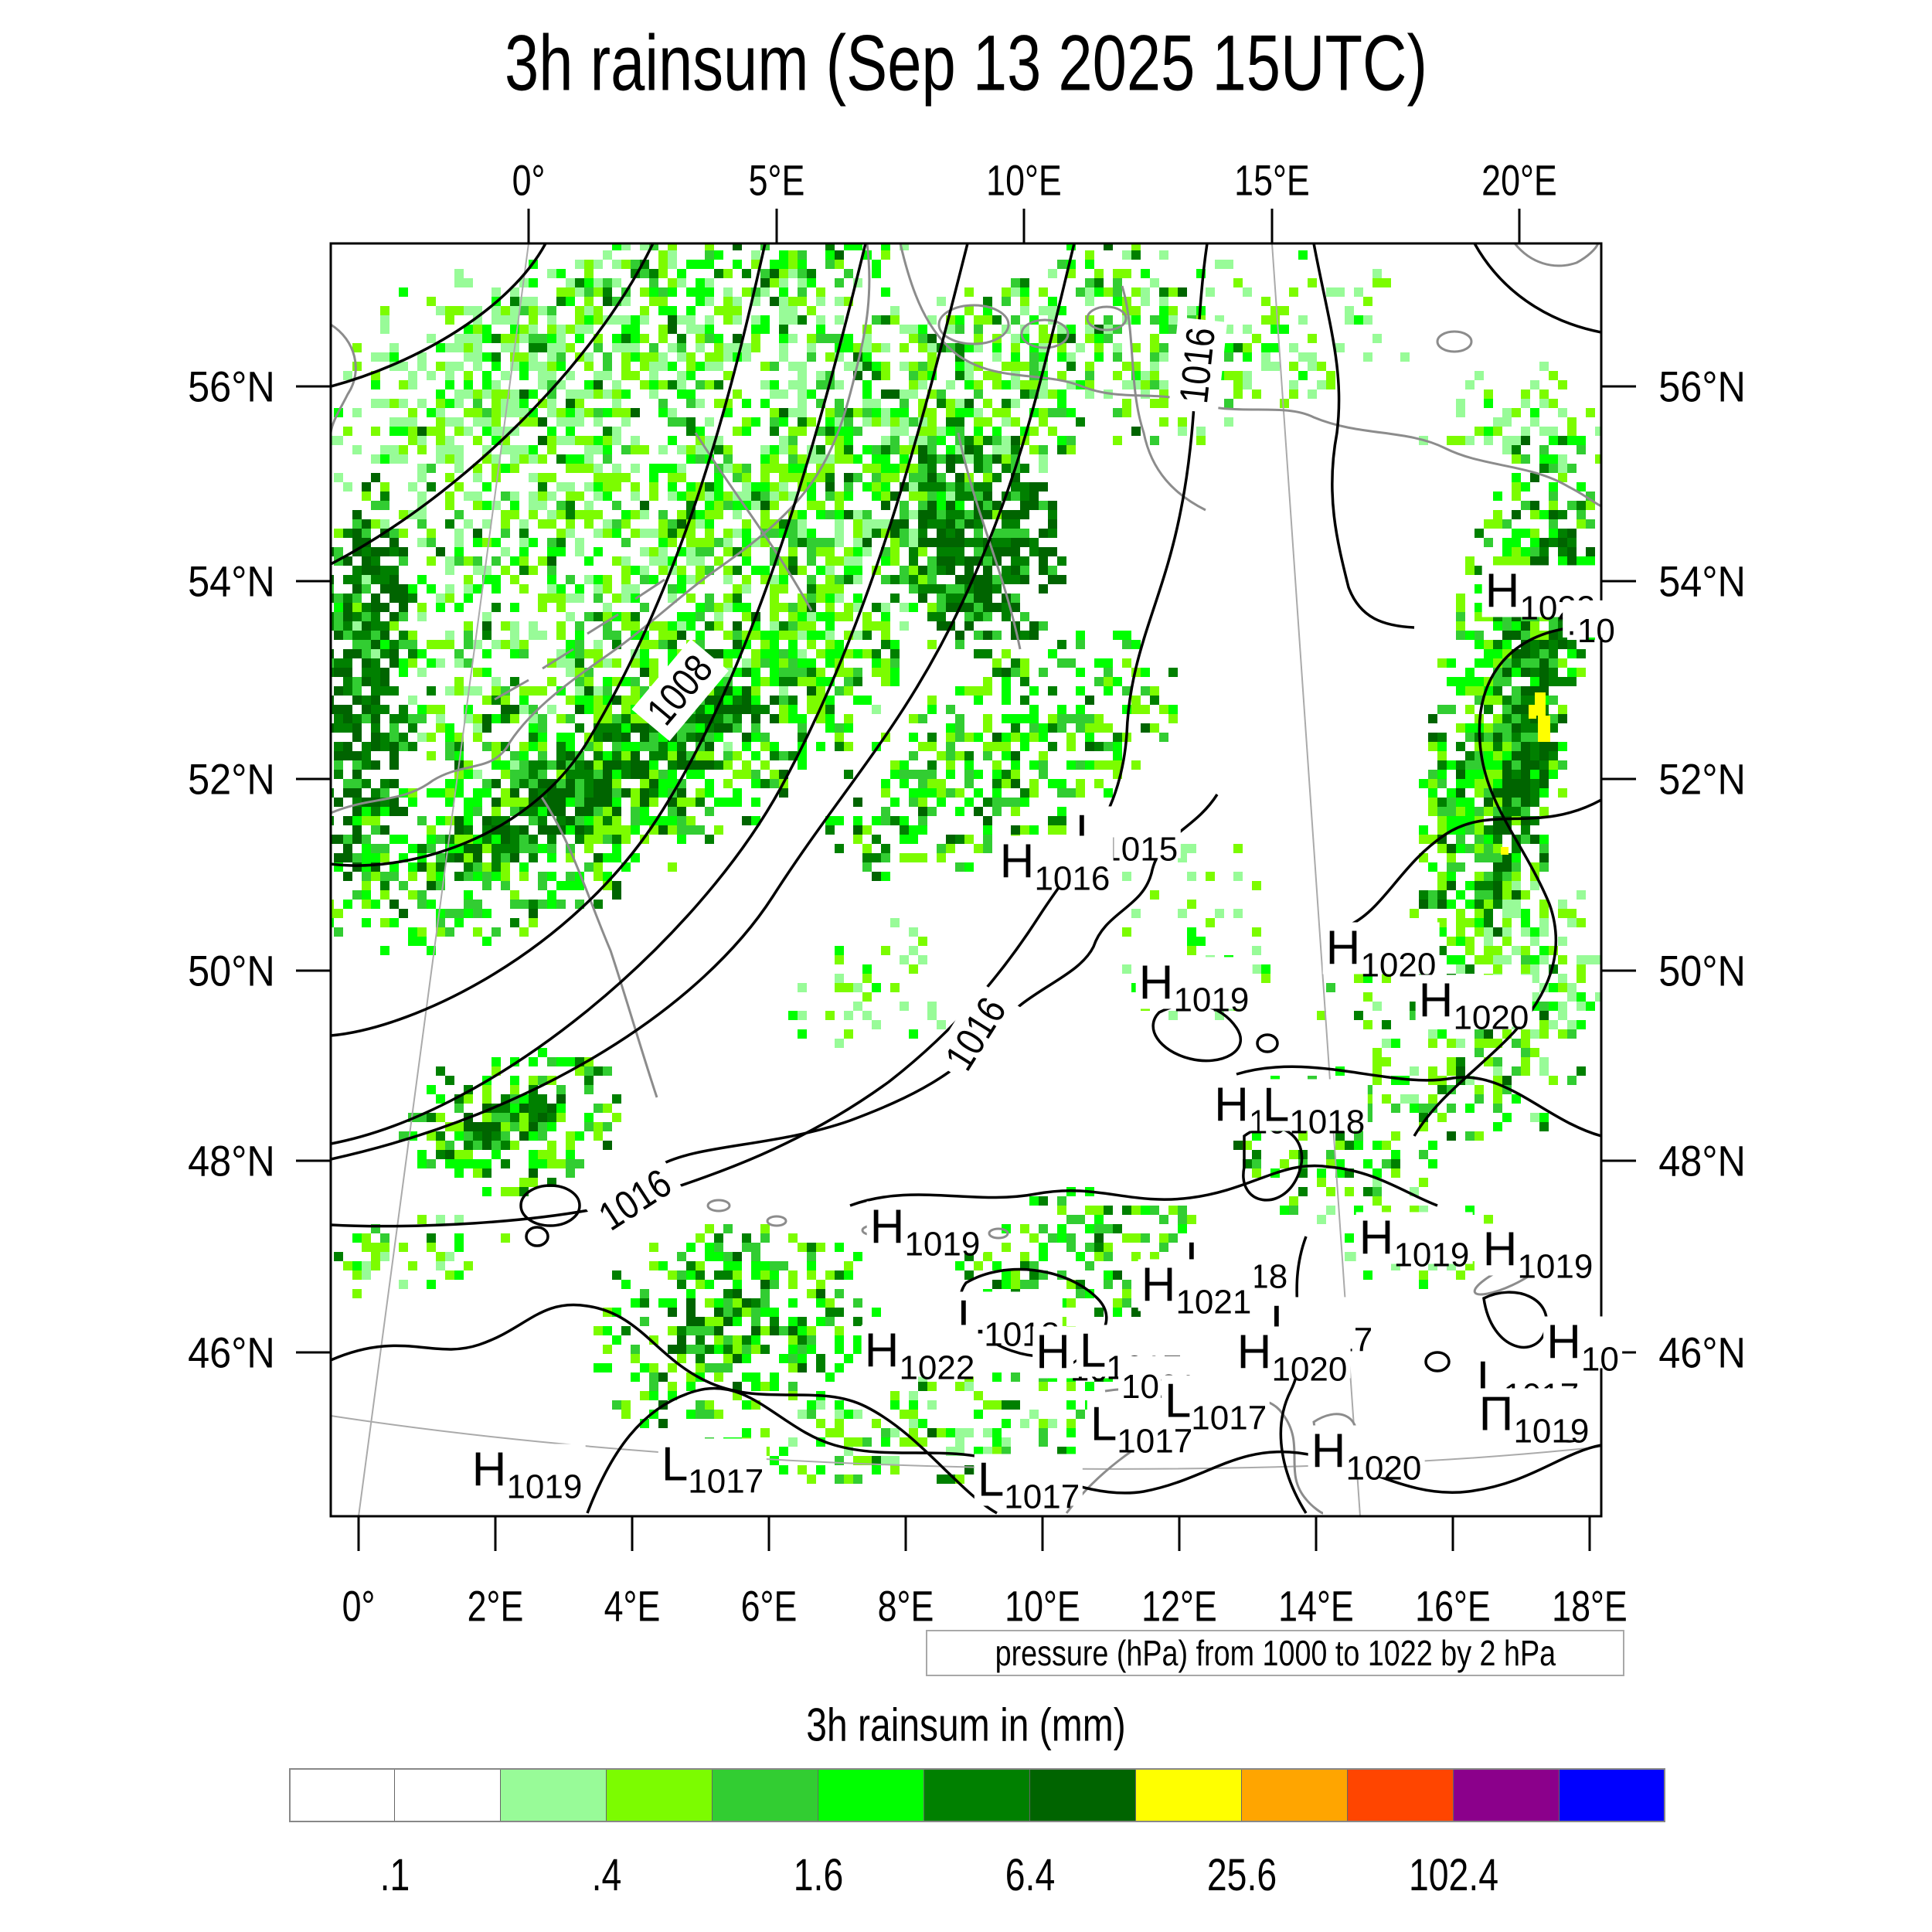  I want to click on right-axis-label: 56°N, so click(1702, 387).